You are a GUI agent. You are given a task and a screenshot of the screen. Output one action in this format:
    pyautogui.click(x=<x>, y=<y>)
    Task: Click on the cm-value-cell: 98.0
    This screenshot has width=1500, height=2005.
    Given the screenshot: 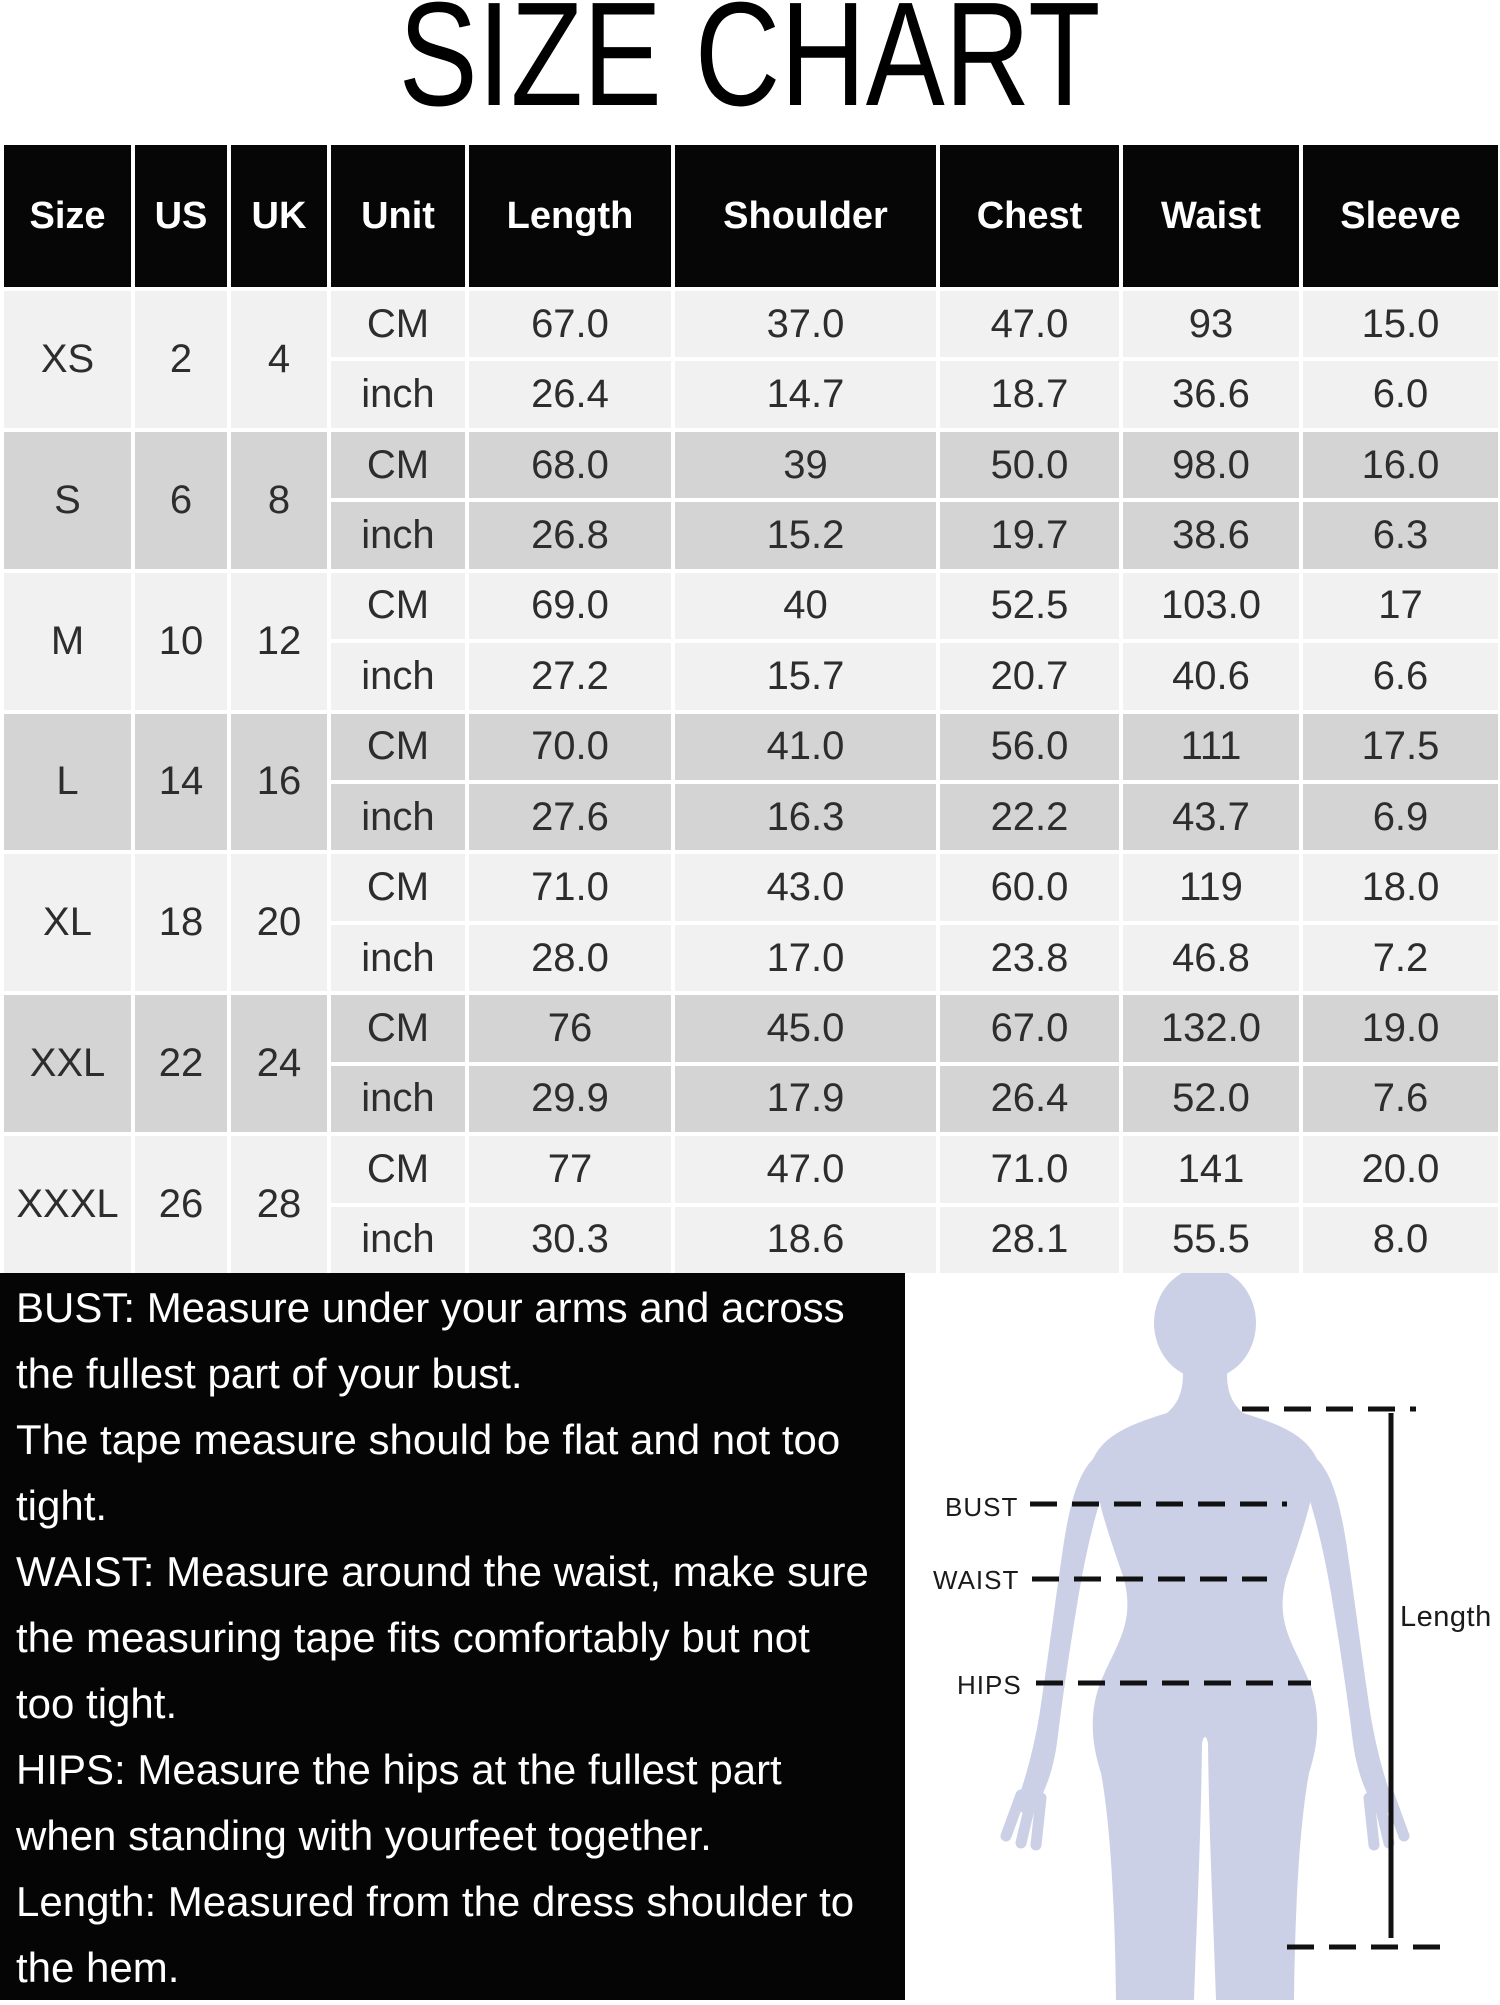 What is the action you would take?
    pyautogui.click(x=1211, y=465)
    